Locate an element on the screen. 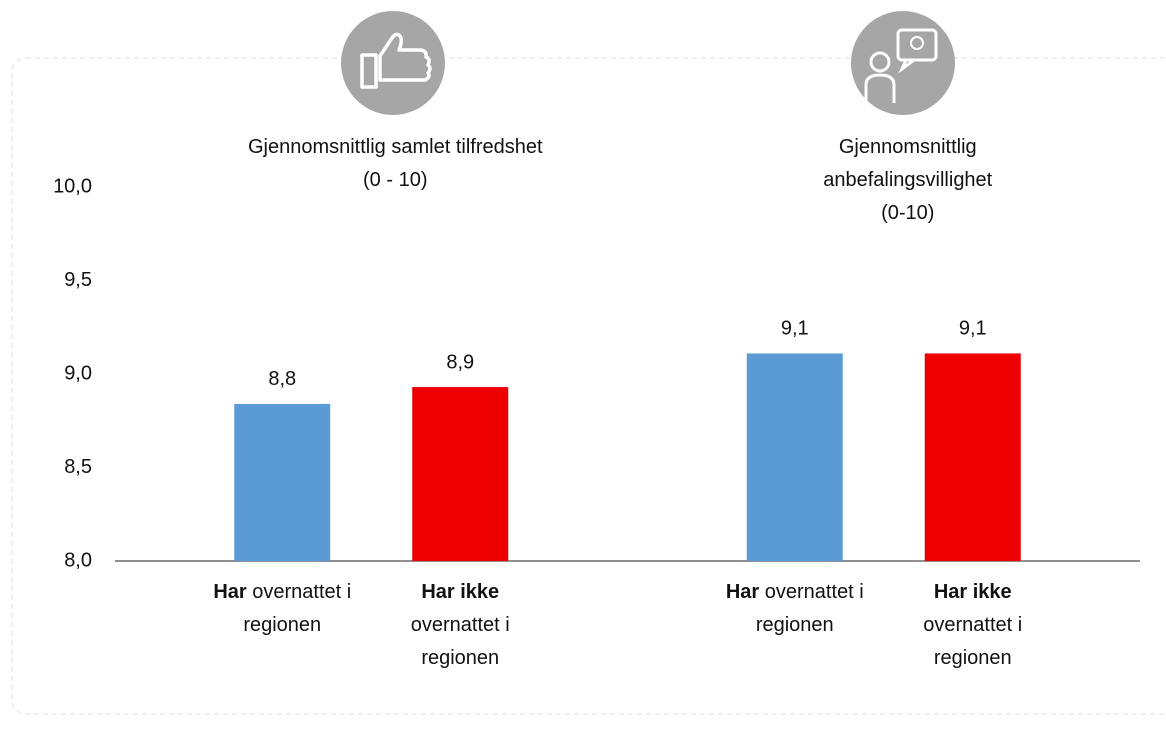  y-tick-label: 9,5 is located at coordinates (78, 280).